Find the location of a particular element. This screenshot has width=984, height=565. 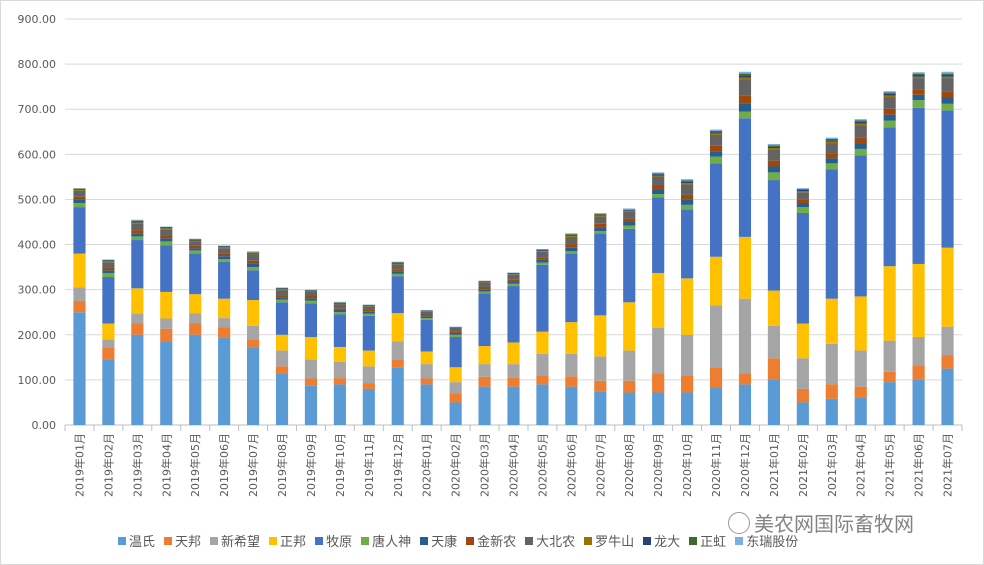

x-tick-label: 2020年02月 is located at coordinates (456, 465).